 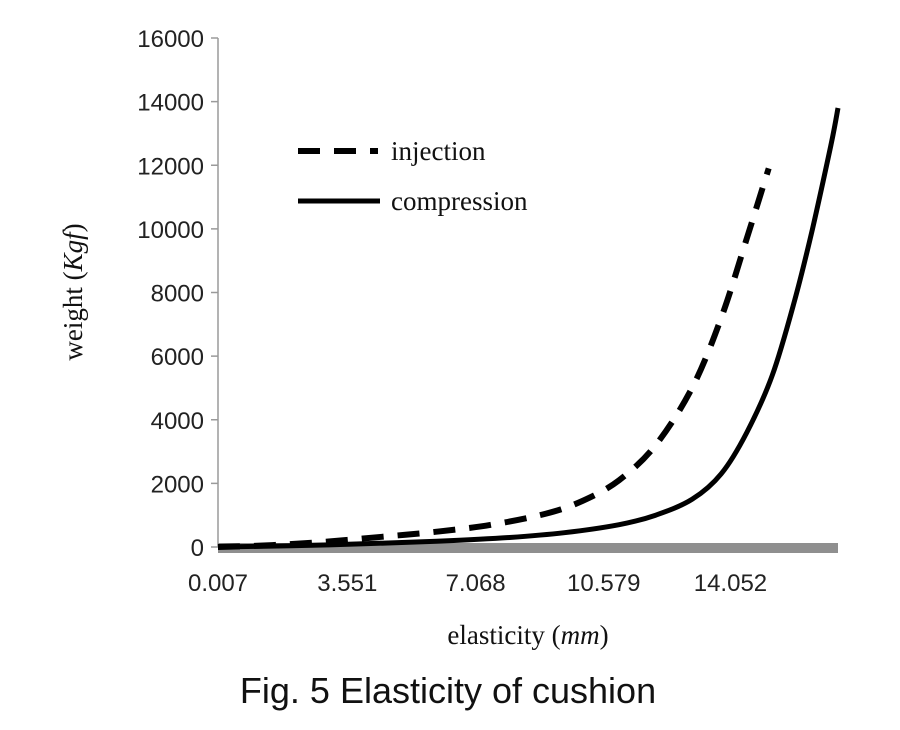 I want to click on y-tick-label: 12000, so click(x=170, y=166).